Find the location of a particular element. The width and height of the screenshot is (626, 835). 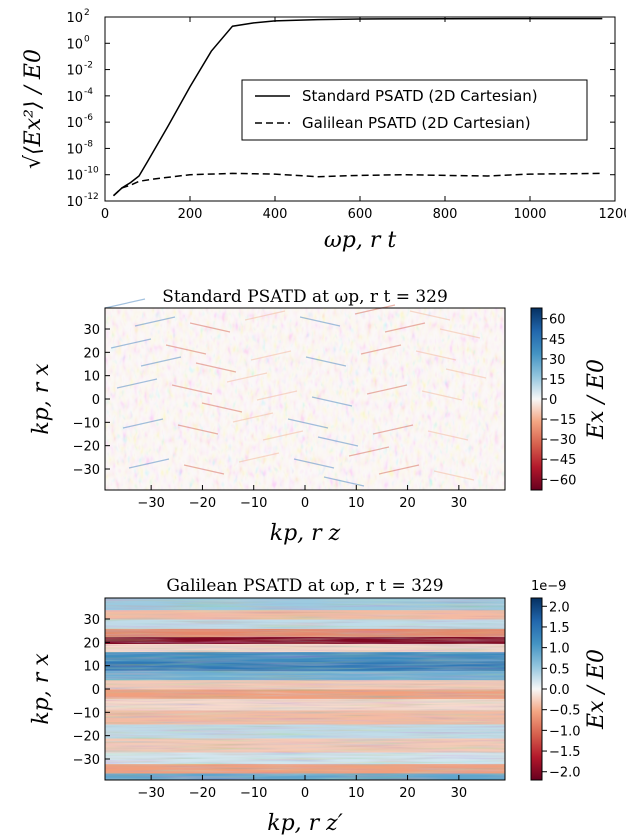

x-tick-label: 1000 is located at coordinates (529, 214).